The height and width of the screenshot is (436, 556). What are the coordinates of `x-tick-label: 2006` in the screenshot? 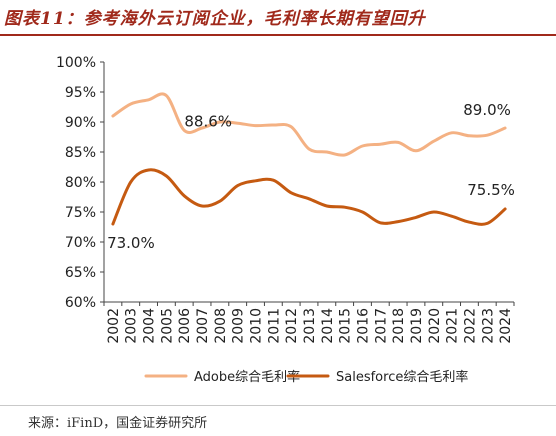 It's located at (185, 326).